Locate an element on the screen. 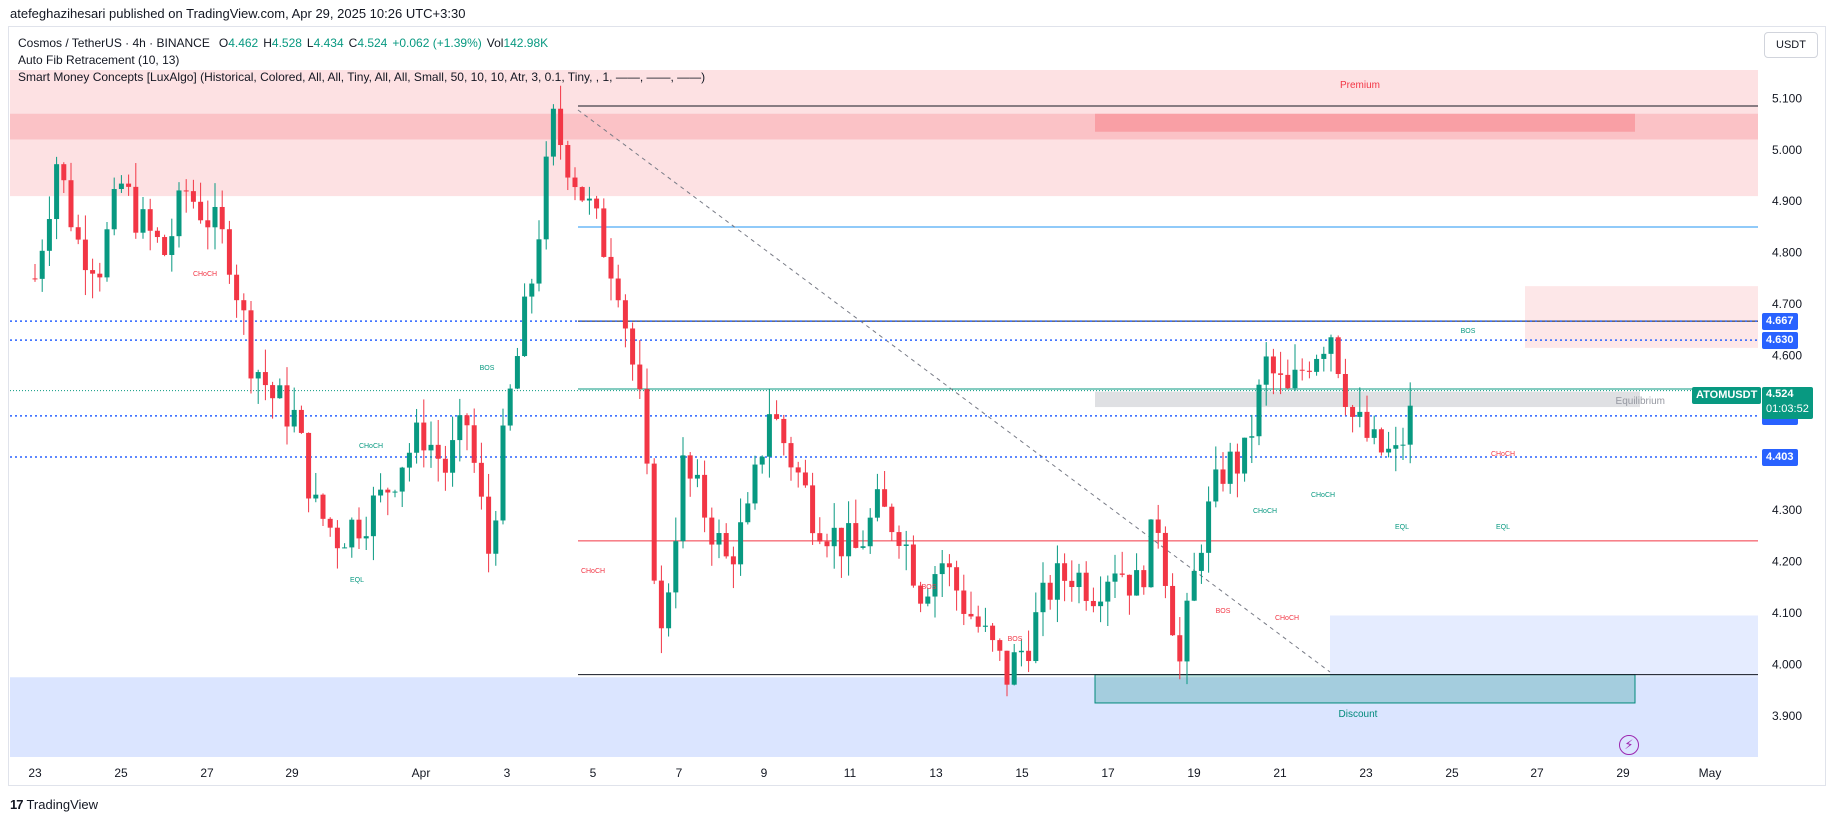 The width and height of the screenshot is (1835, 821). close-label: C is located at coordinates (353, 43).